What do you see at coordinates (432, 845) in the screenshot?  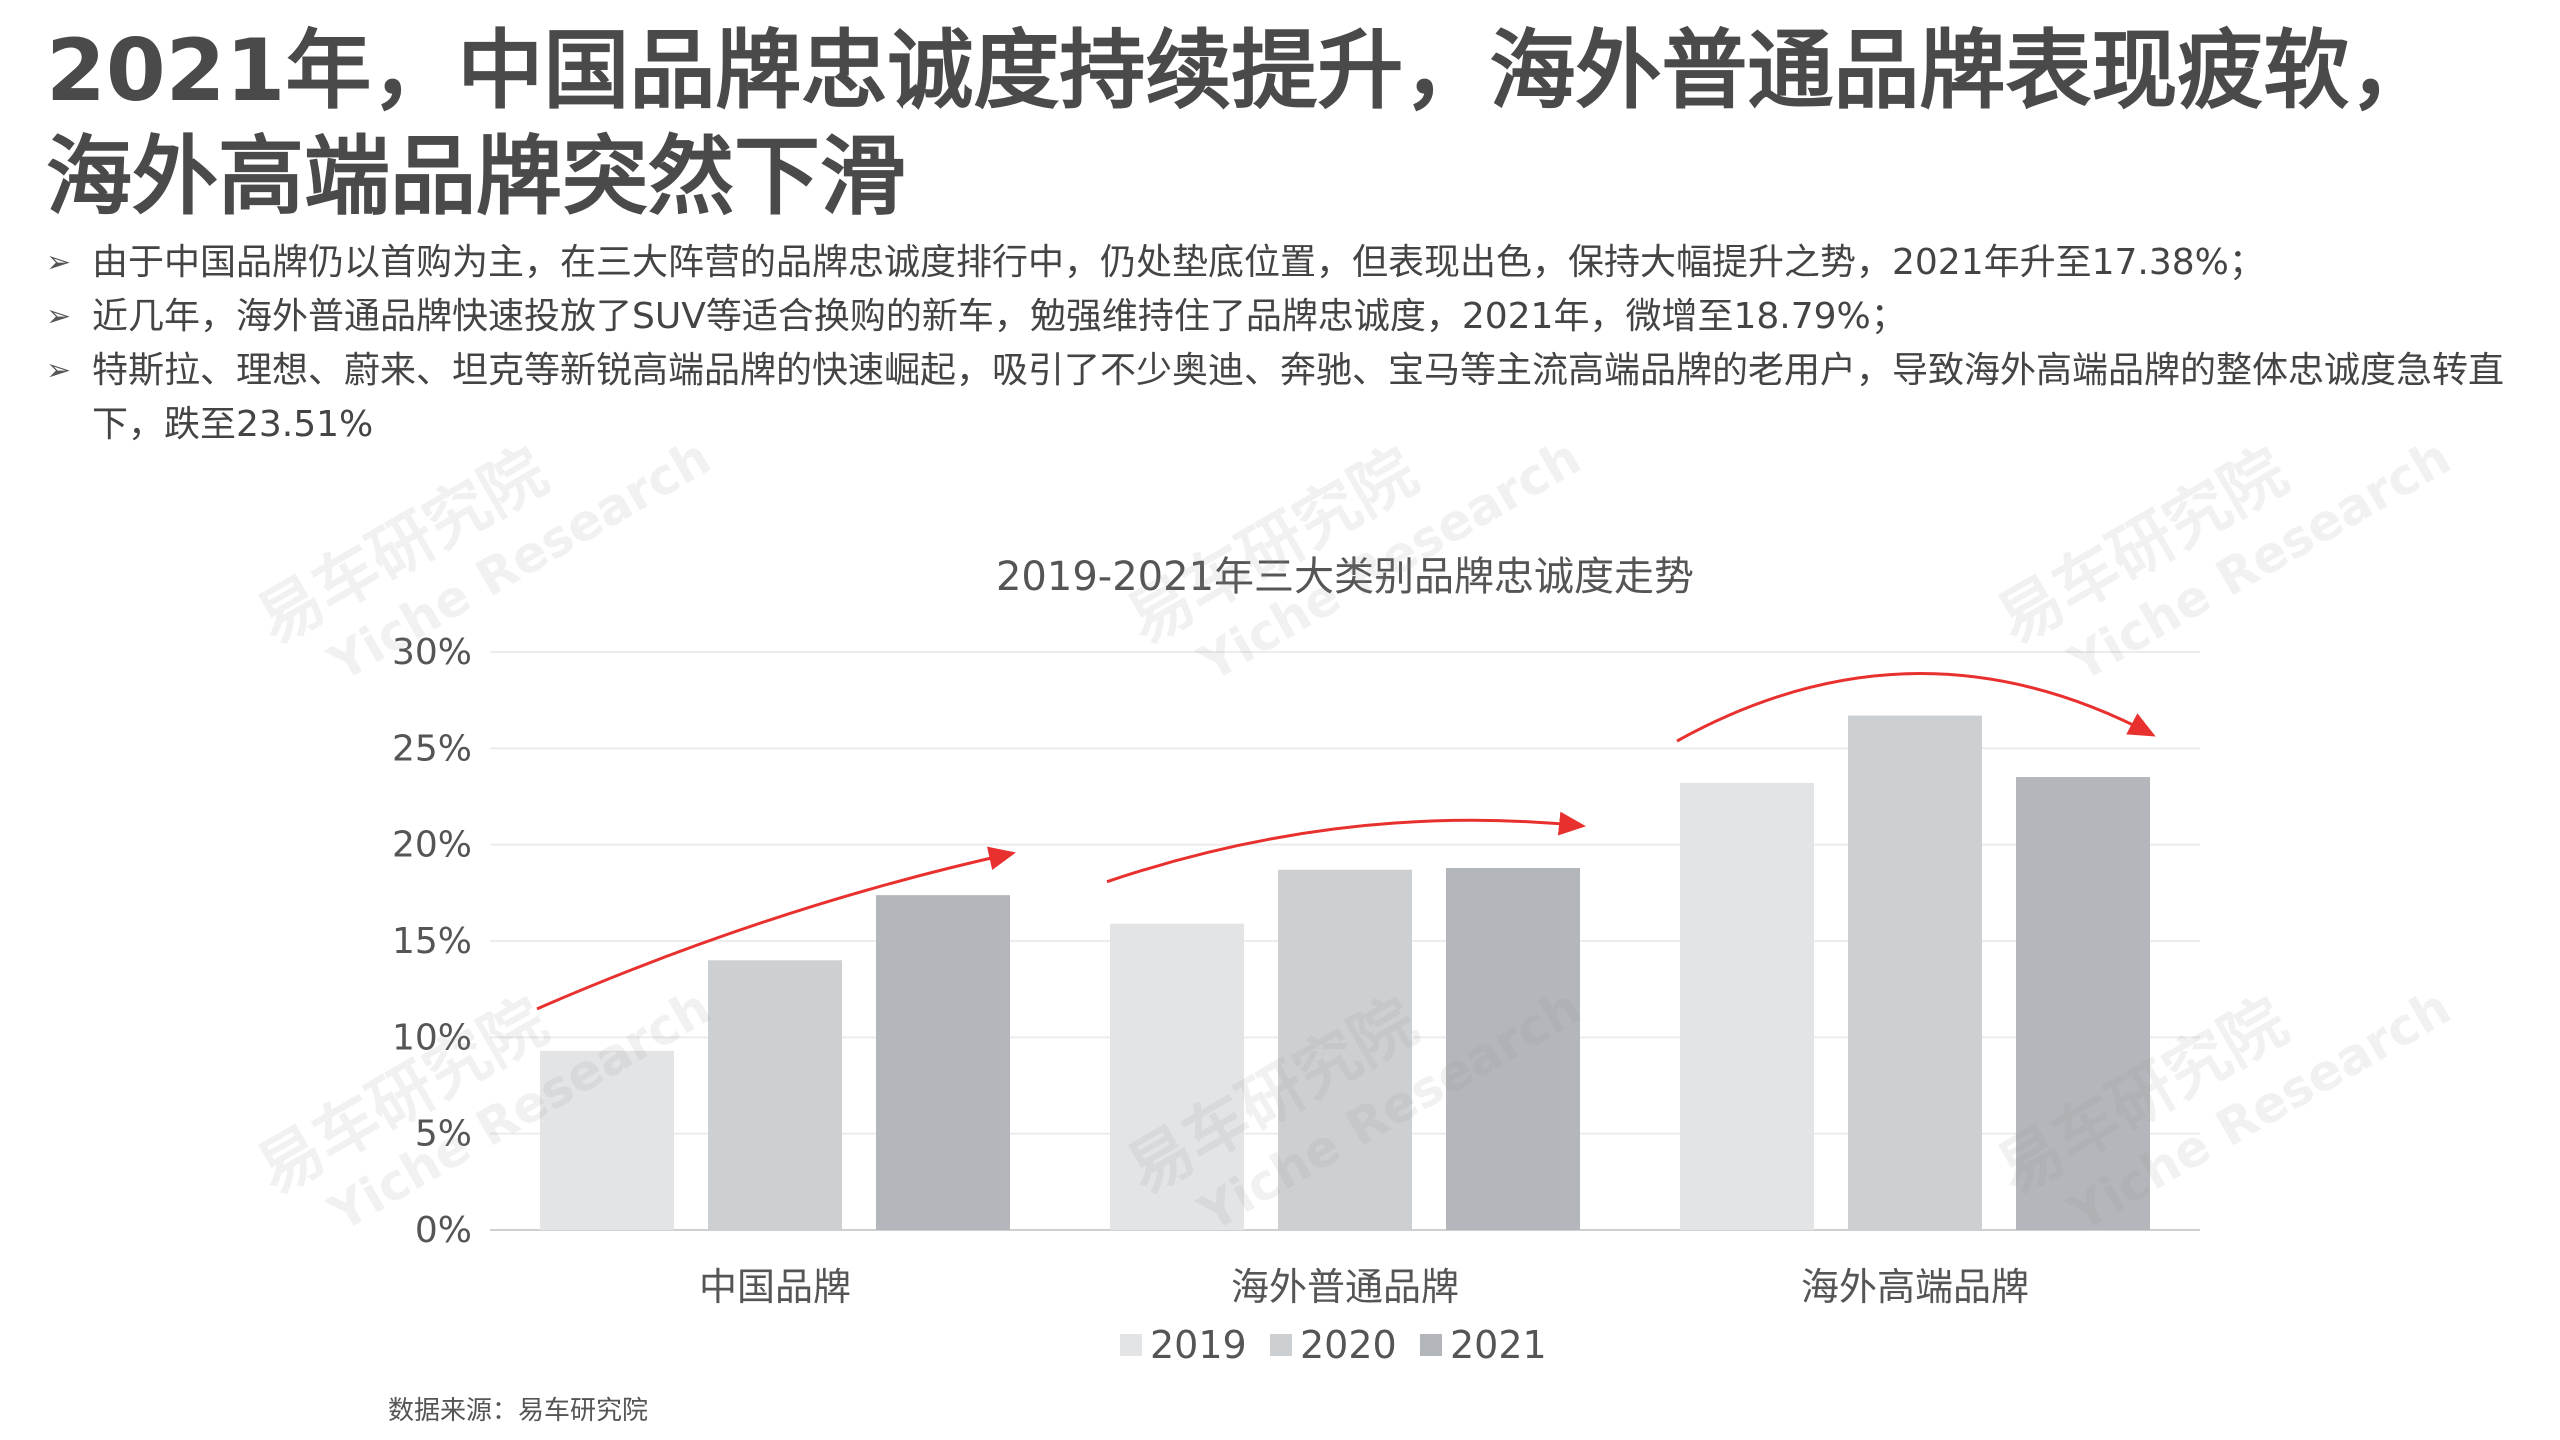 I see `y-tick-label: 20%` at bounding box center [432, 845].